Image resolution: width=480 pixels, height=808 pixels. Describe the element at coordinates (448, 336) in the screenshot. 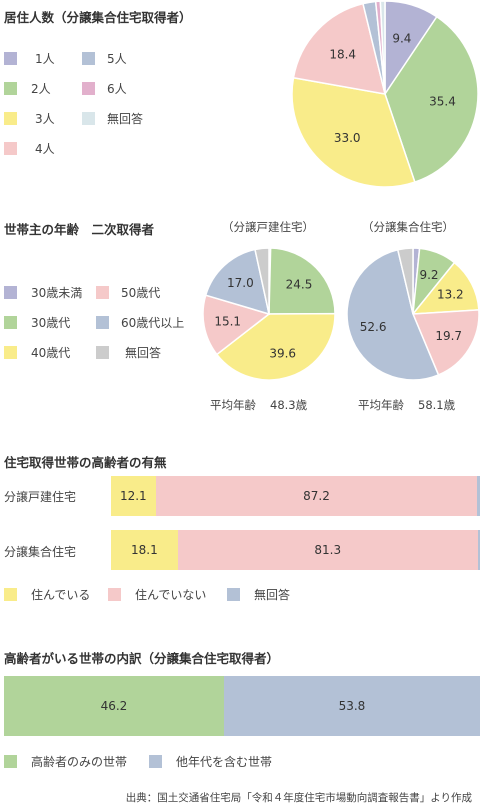

I see `pie-slice-label: 19.7` at that location.